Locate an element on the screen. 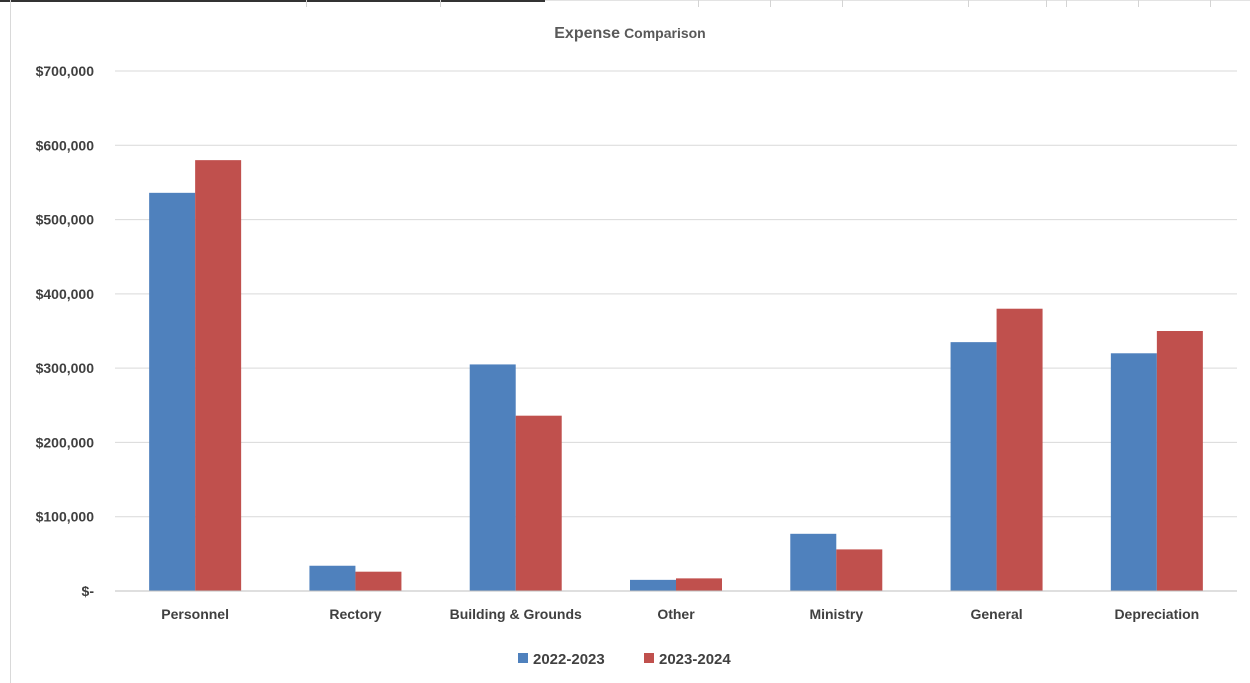  bar-2023-2024-other is located at coordinates (699, 584).